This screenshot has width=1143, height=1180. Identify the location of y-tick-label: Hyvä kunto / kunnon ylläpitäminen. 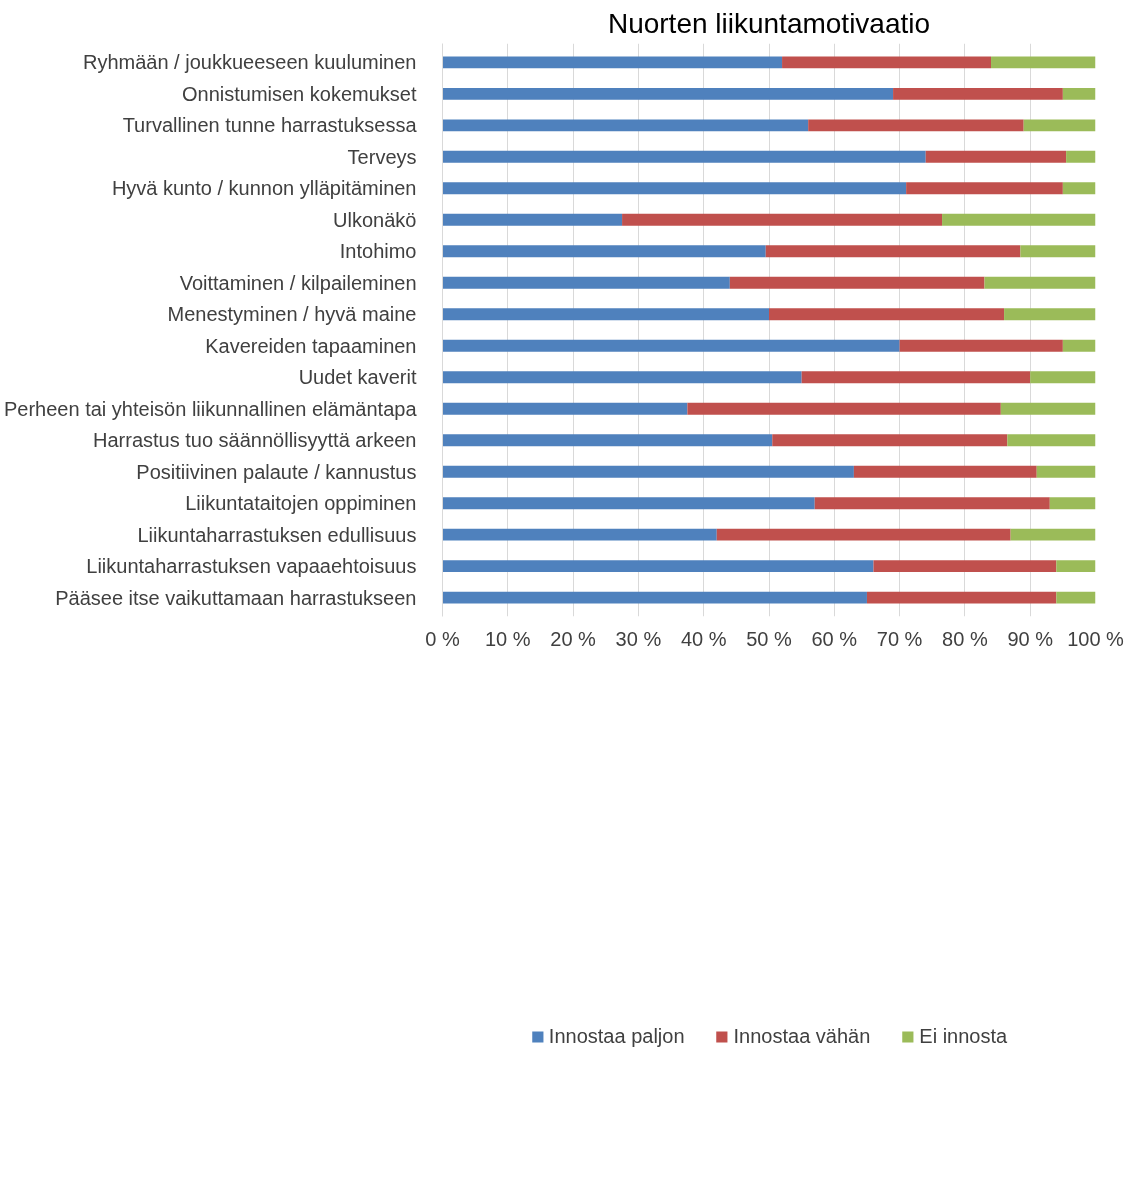
(264, 188).